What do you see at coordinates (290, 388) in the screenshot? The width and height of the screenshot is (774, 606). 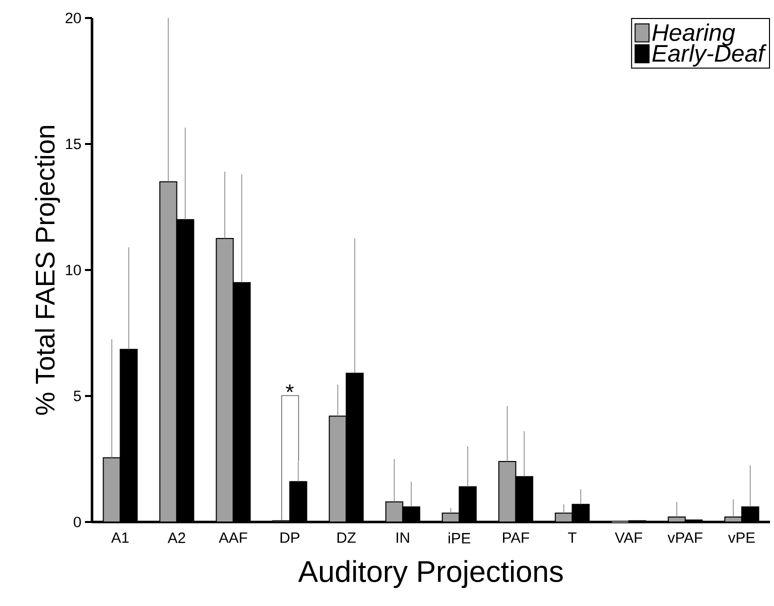 I see `annotation: *` at bounding box center [290, 388].